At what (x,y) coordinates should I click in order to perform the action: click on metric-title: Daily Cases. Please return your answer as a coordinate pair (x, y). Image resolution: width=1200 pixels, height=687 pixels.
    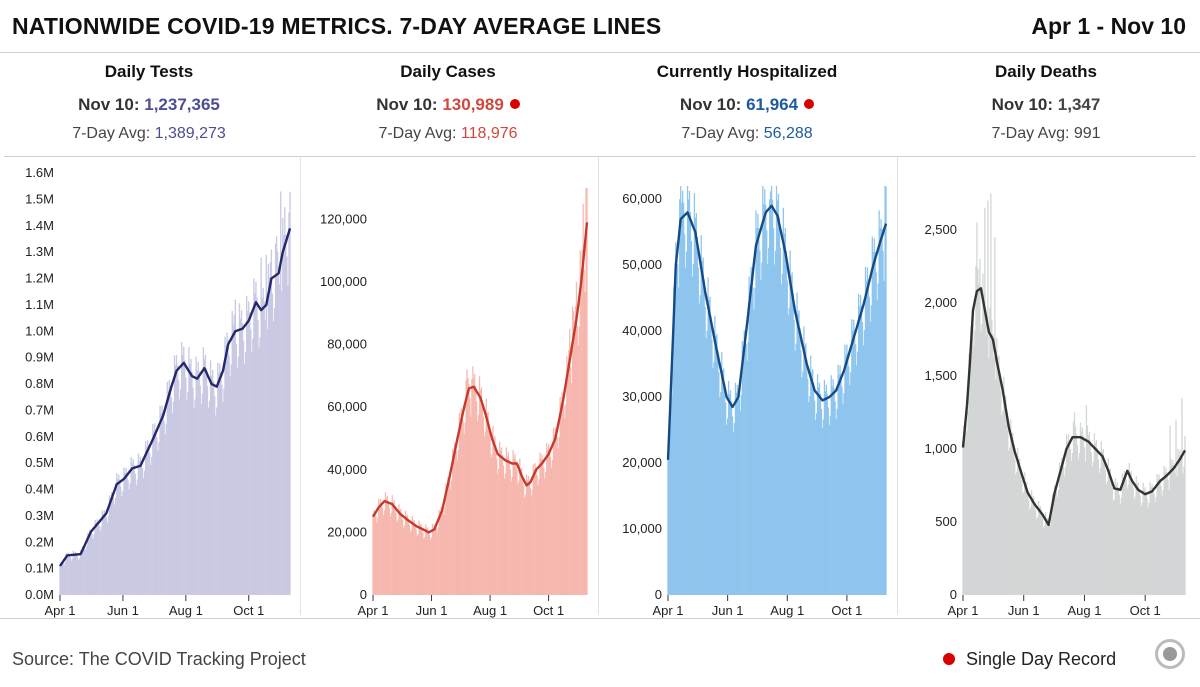
    Looking at the image, I should click on (448, 71).